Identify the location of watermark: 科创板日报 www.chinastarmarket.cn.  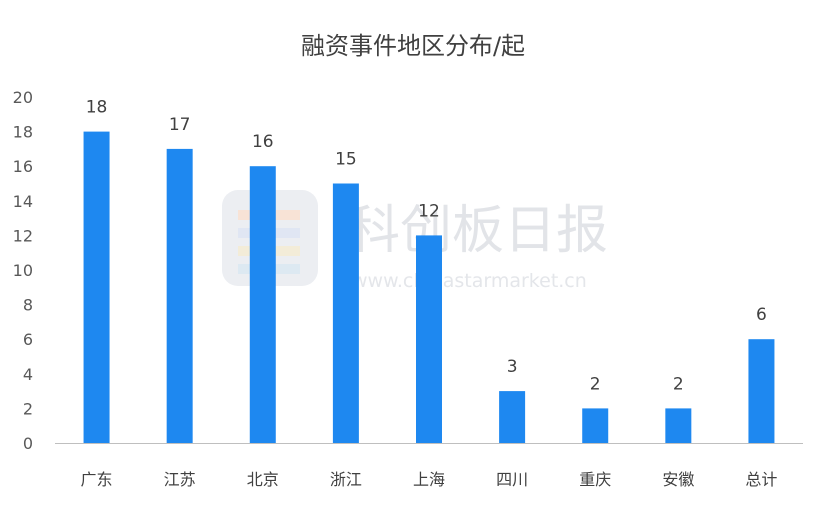
(415, 241).